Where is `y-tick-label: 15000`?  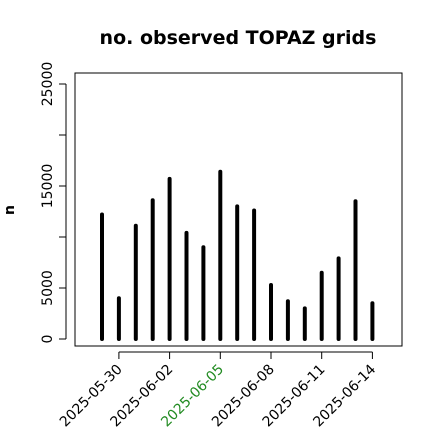 y-tick-label: 15000 is located at coordinates (48, 186).